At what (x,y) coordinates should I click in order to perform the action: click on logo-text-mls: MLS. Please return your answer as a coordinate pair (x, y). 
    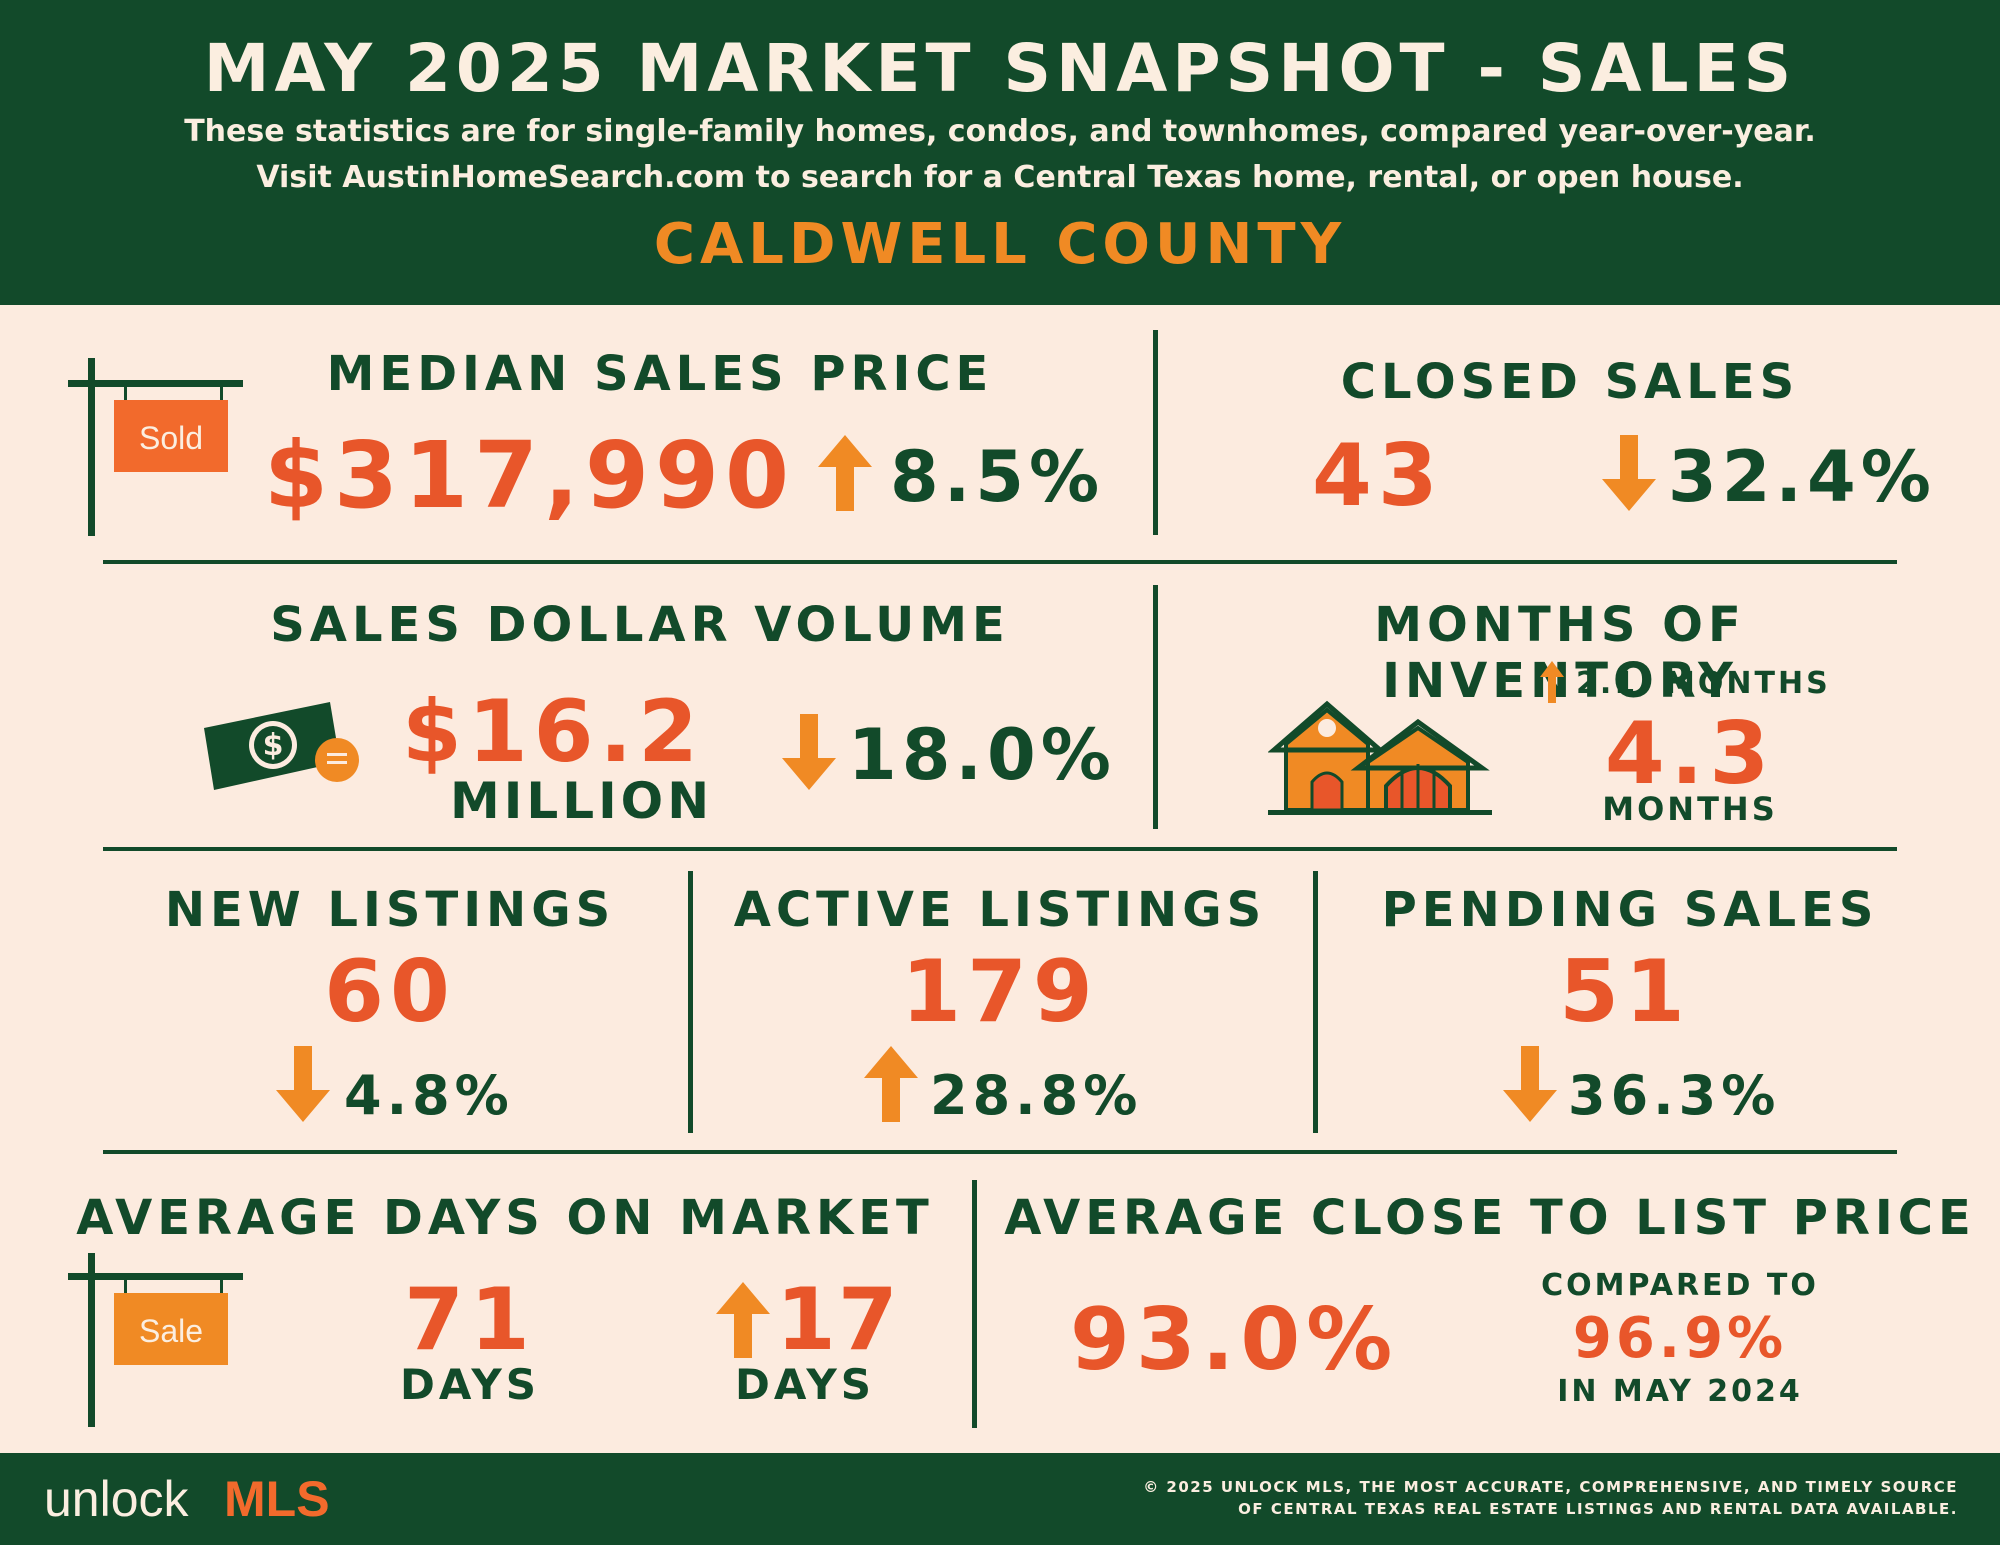
    Looking at the image, I should click on (277, 1499).